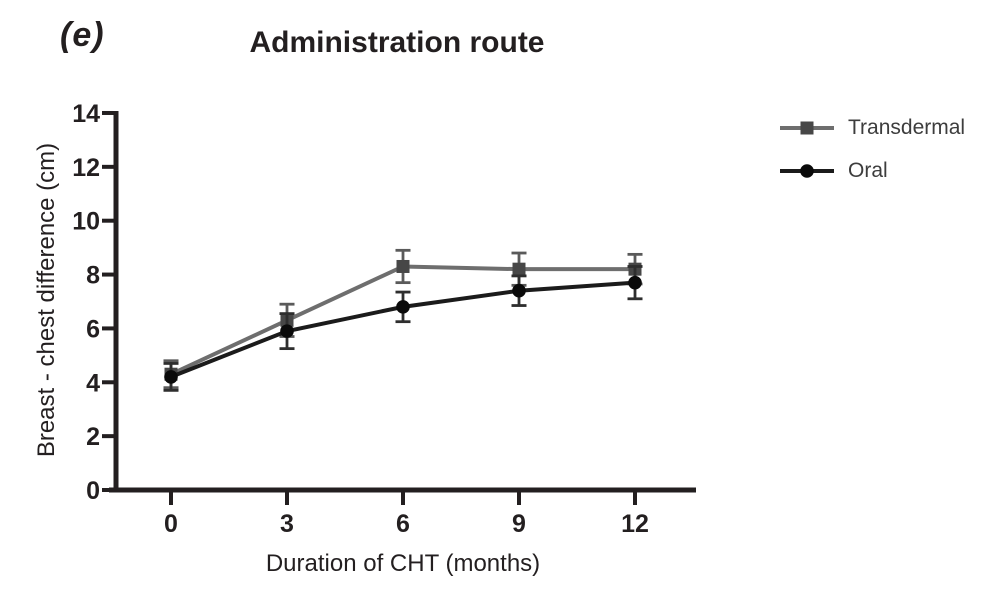 The height and width of the screenshot is (613, 1008). What do you see at coordinates (519, 524) in the screenshot?
I see `x-tick-label: 9` at bounding box center [519, 524].